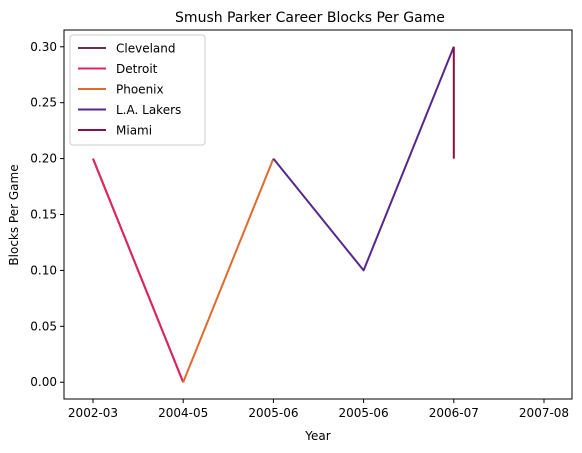  I want to click on x-tick-label: 2002-03, so click(93, 413).